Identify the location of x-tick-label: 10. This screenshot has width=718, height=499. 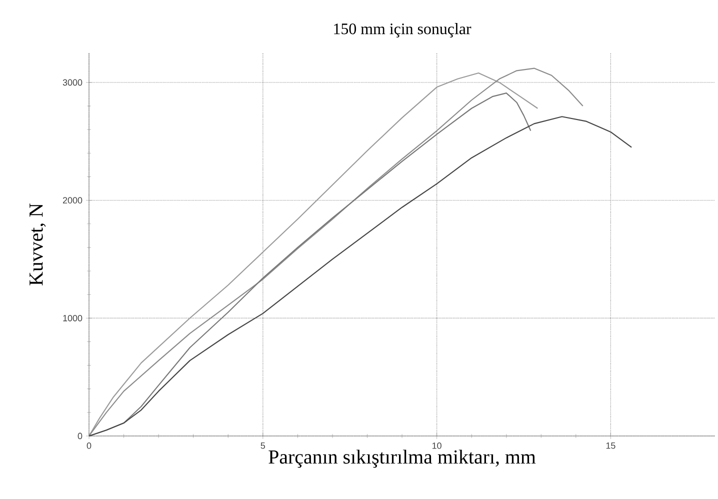
(437, 445).